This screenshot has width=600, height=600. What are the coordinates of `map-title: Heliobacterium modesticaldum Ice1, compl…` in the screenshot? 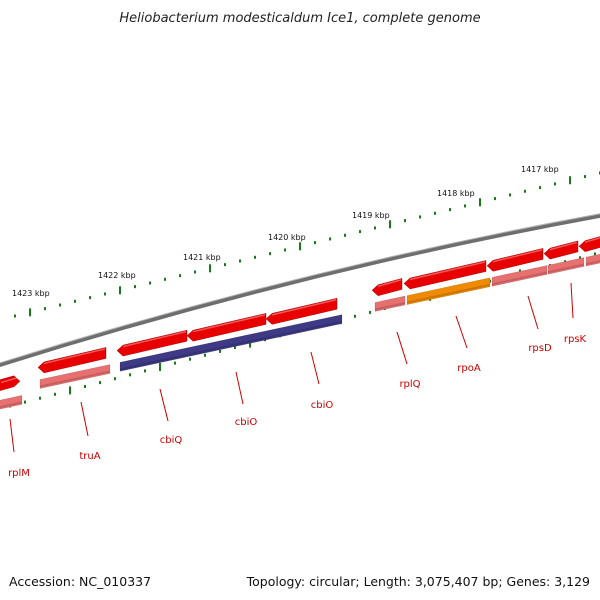 It's located at (299, 18).